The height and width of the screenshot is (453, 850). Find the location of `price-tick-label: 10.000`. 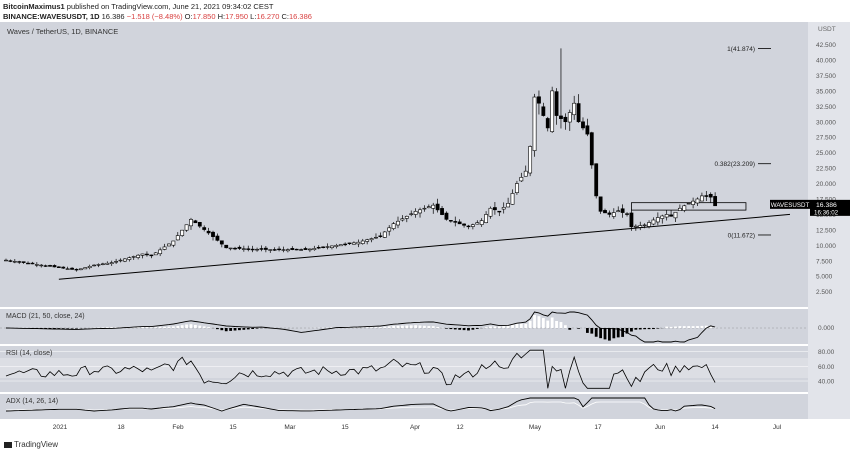

price-tick-label: 10.000 is located at coordinates (826, 246).